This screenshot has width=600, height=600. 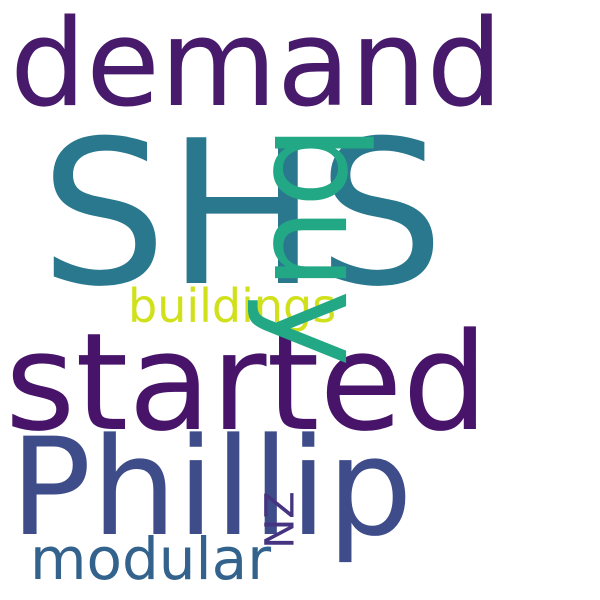 I want to click on word-modular: modular, so click(x=151, y=559).